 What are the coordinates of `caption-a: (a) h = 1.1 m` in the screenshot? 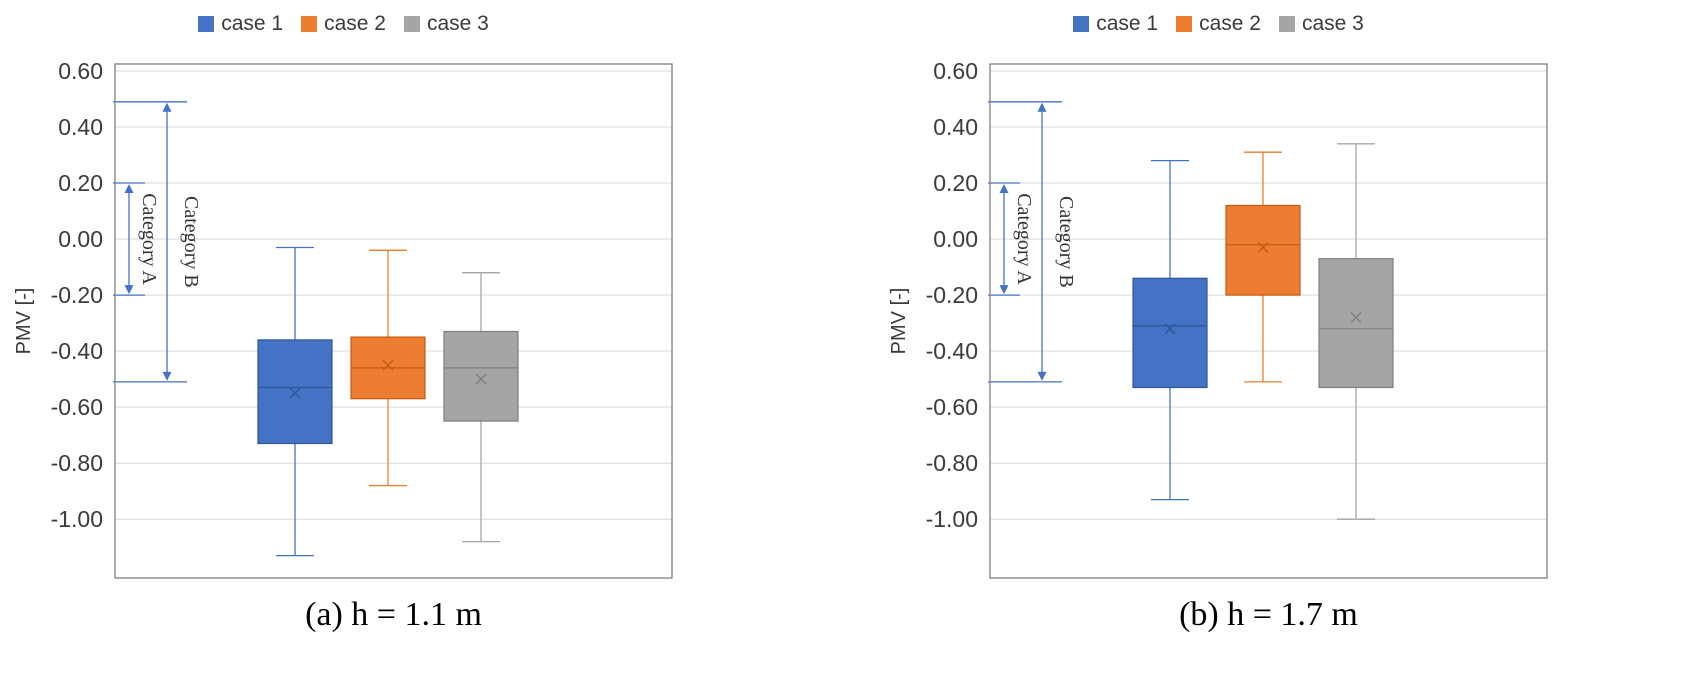 It's located at (393, 614).